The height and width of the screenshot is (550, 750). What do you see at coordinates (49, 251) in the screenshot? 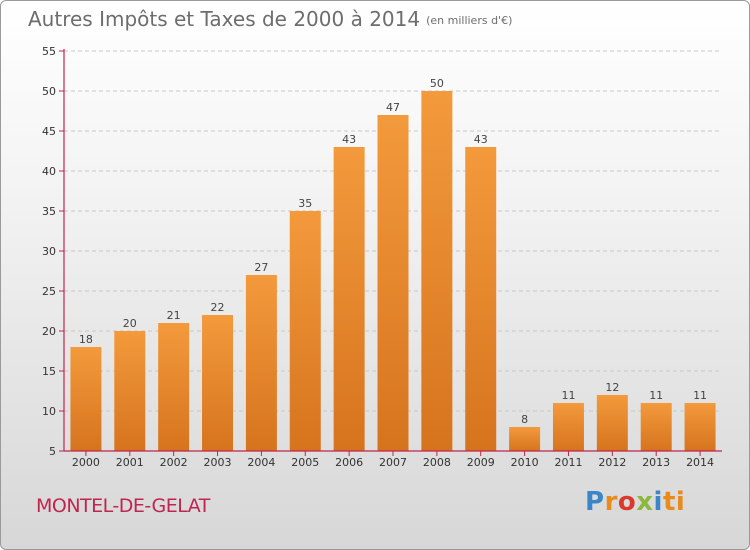
I see `y-tick-label: 30` at bounding box center [49, 251].